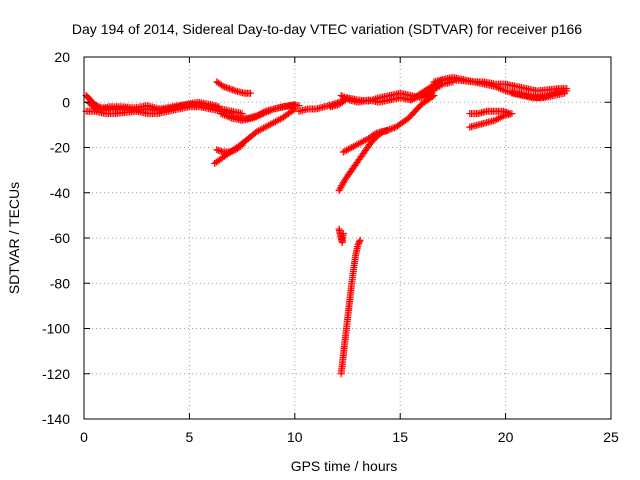  Describe the element at coordinates (234, 87) in the screenshot. I see `series-pass-a` at that location.